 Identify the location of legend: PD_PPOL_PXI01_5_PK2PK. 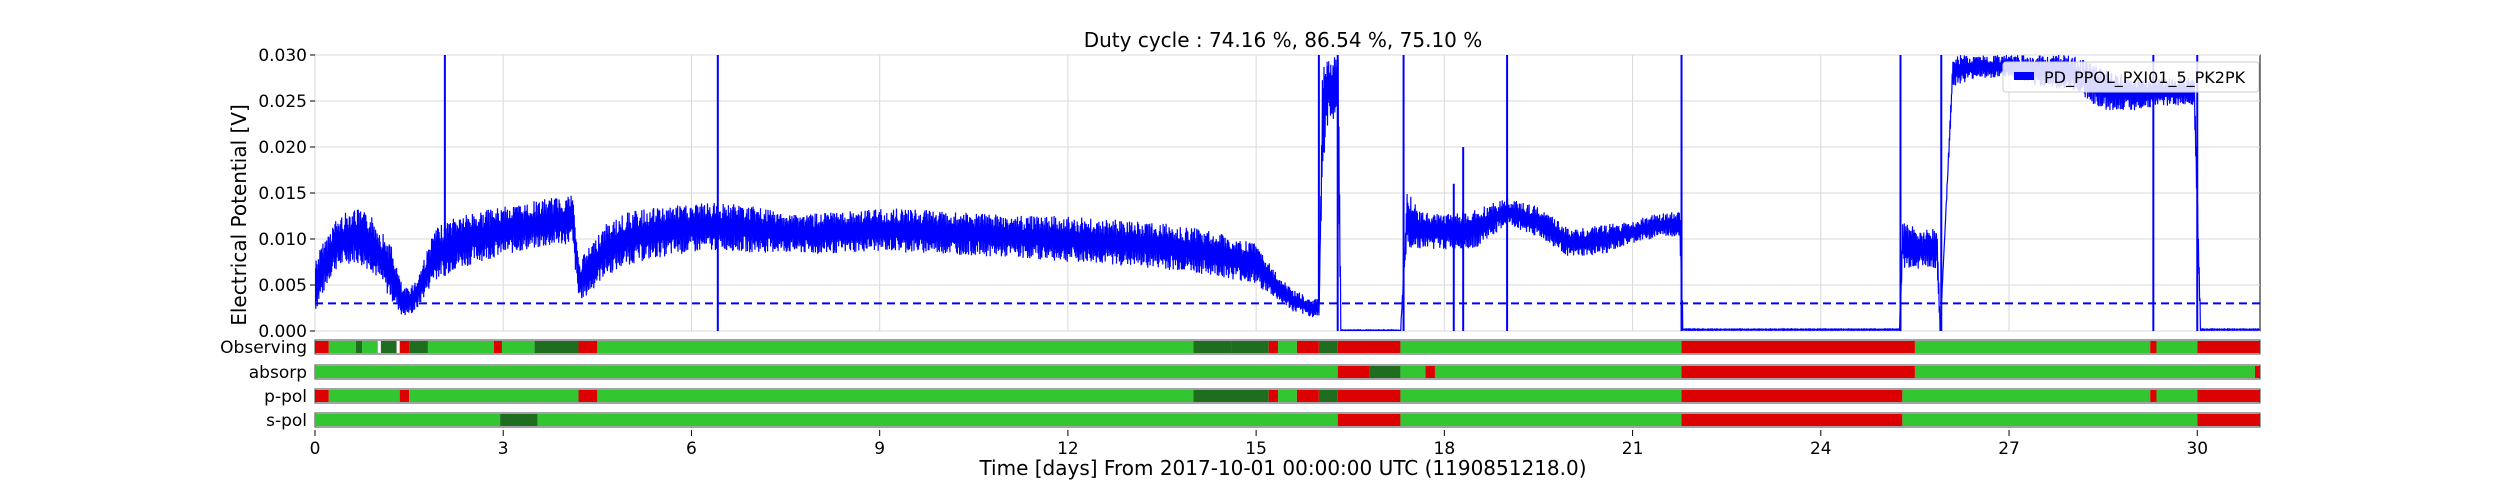
(2131, 77).